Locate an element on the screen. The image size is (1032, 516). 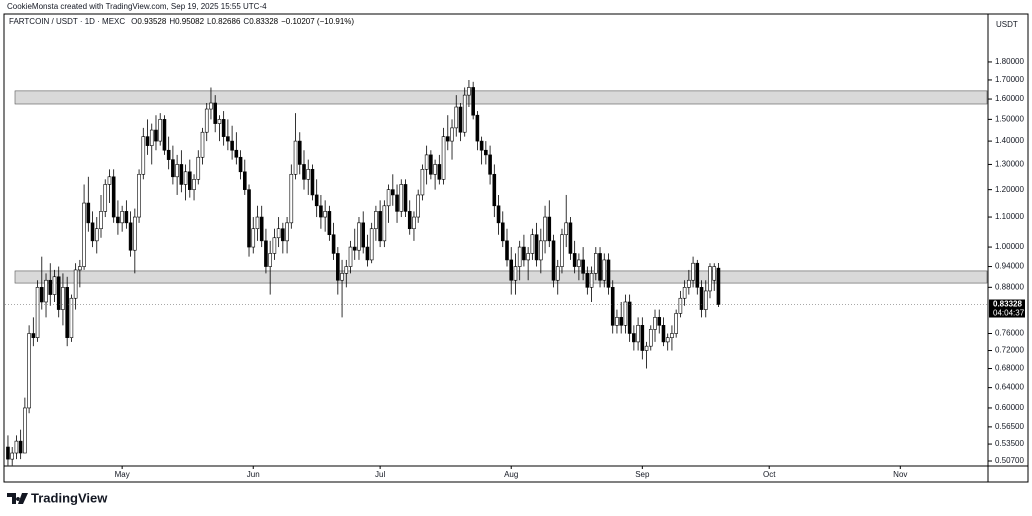
zone is located at coordinates (501, 97).